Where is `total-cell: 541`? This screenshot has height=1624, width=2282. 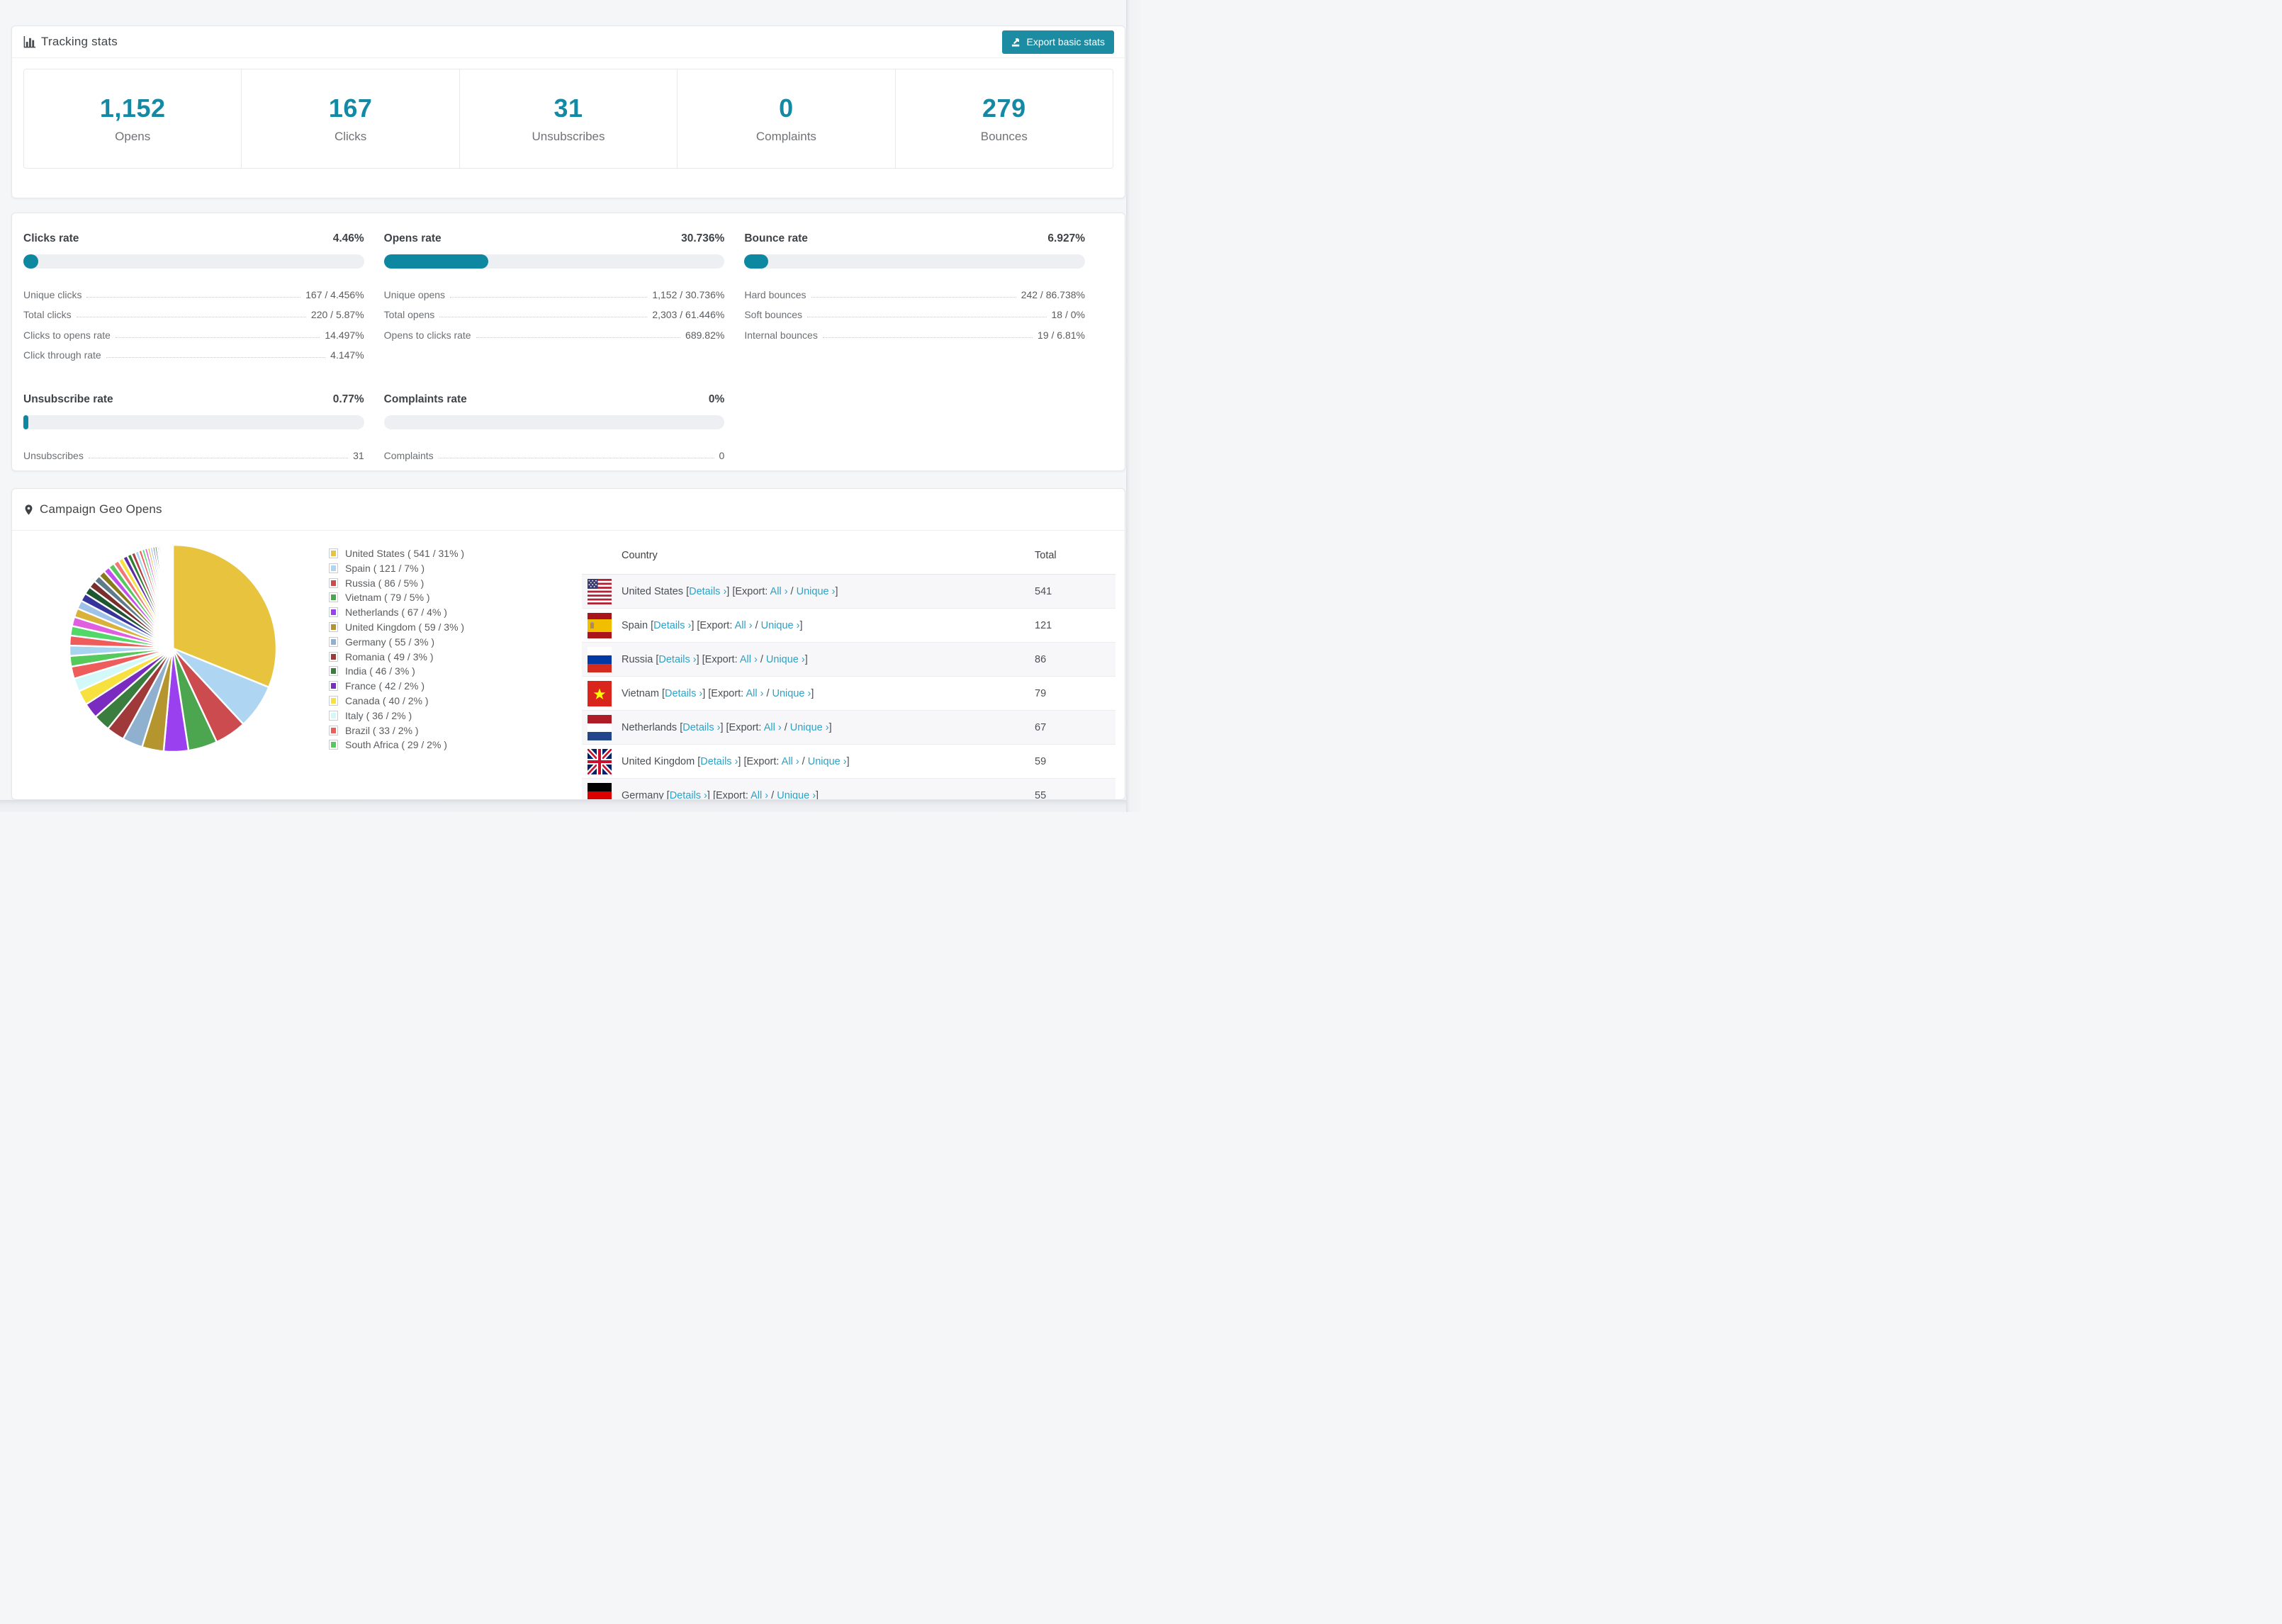
total-cell: 541 is located at coordinates (1044, 591).